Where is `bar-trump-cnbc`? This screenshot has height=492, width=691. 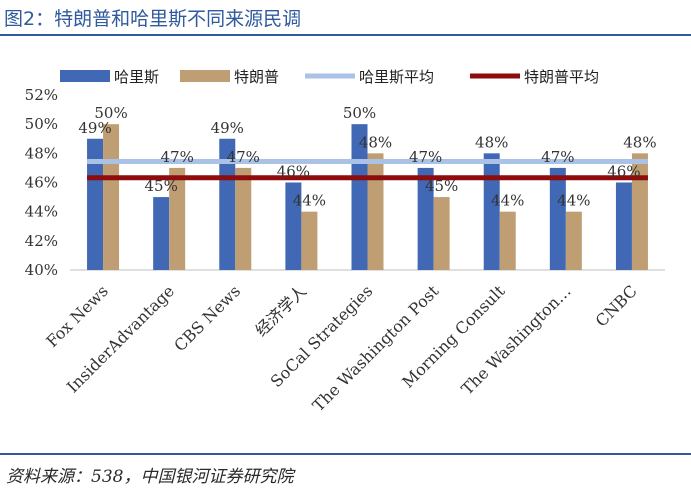
bar-trump-cnbc is located at coordinates (639, 211).